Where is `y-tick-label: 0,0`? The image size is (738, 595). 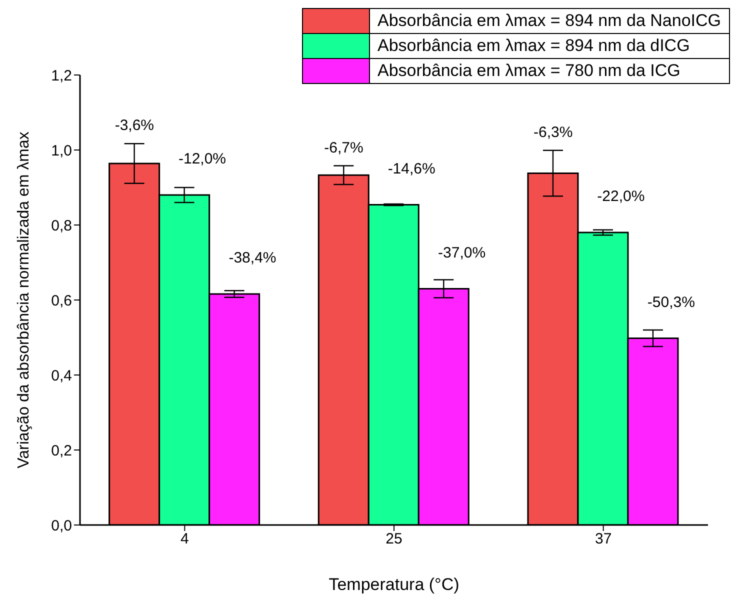
y-tick-label: 0,0 is located at coordinates (61, 525).